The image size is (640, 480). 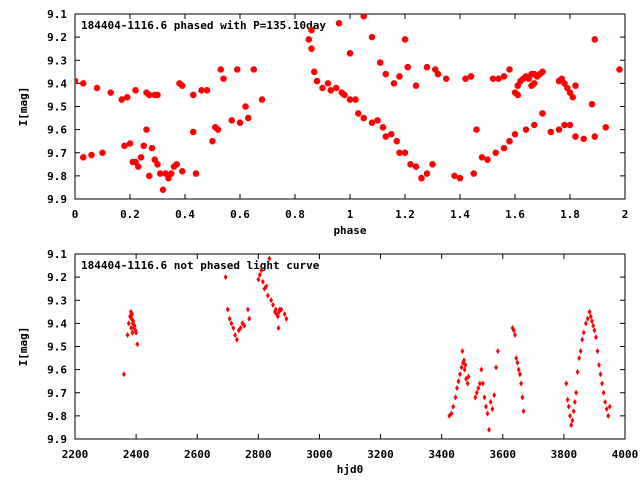 I want to click on x-tick-label: 0.4, so click(x=185, y=214).